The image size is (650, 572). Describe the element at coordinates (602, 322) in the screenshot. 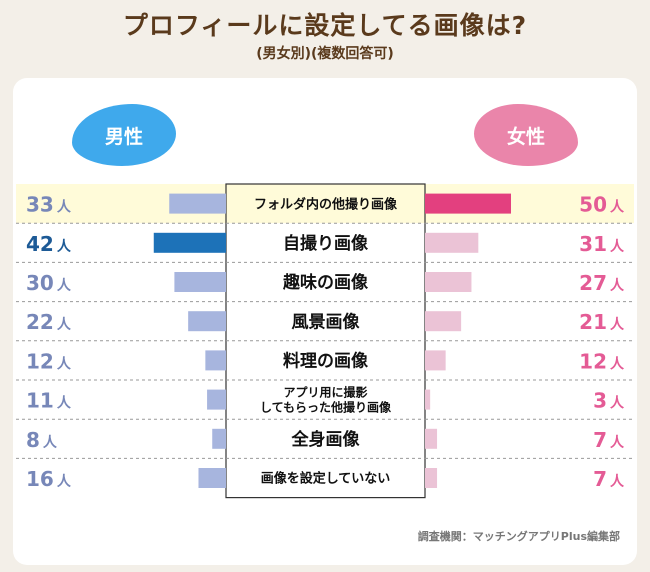

I see `female-value-label: 21 人` at that location.